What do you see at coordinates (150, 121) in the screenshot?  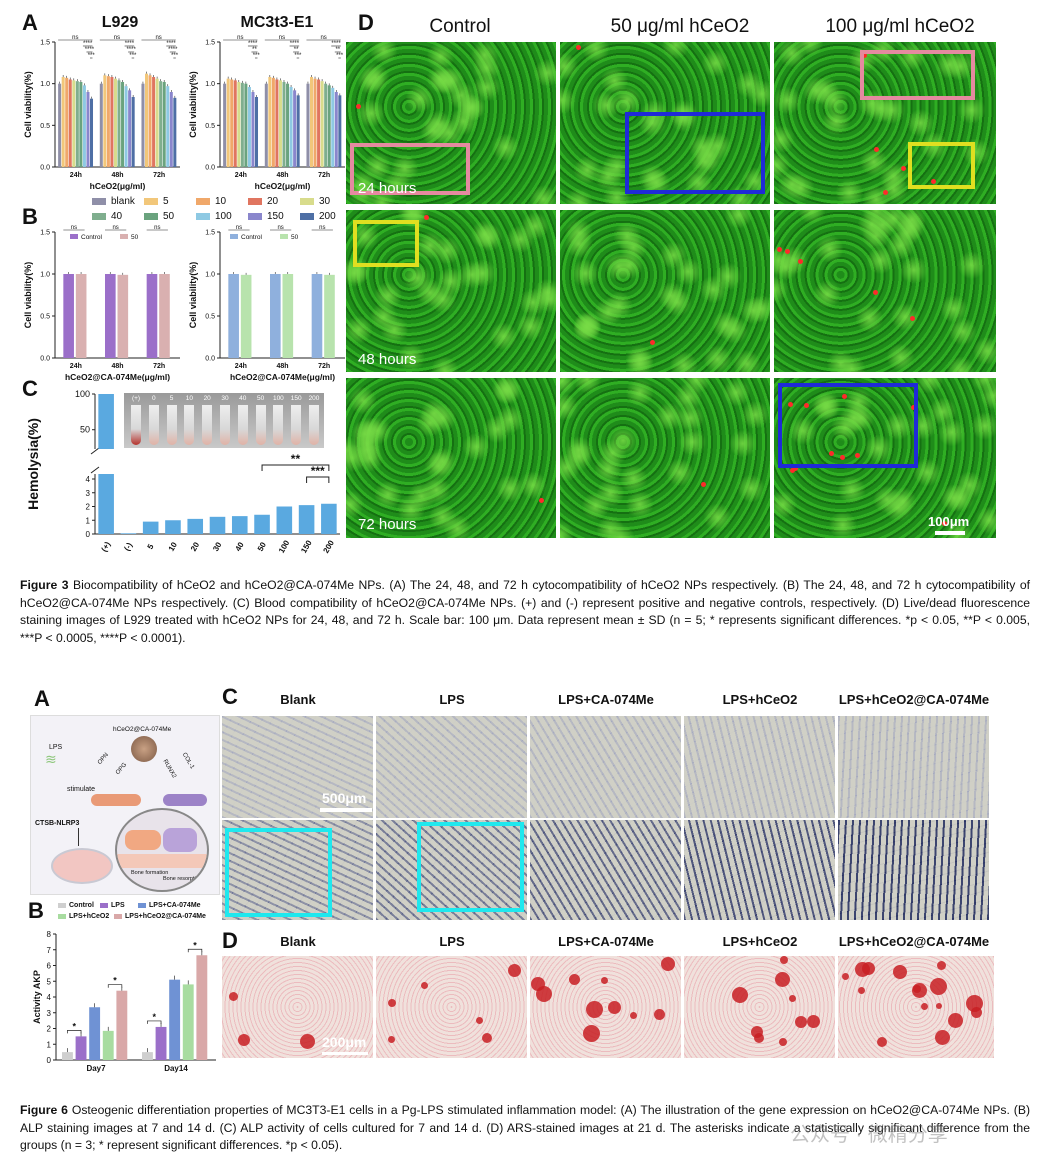 I see `bar-10-72h` at bounding box center [150, 121].